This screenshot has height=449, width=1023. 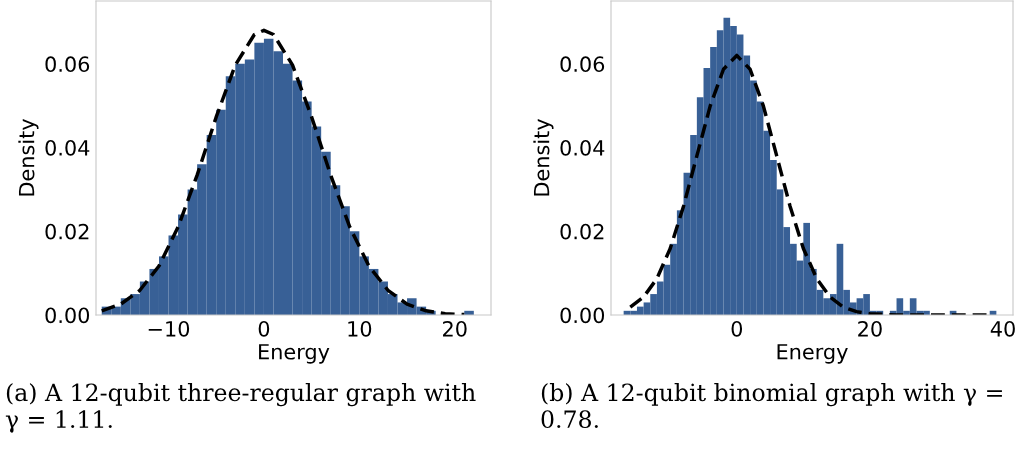 What do you see at coordinates (240, 408) in the screenshot?
I see `text: (a) A 12-qubit three-regular graph with γ = 1.11.` at bounding box center [240, 408].